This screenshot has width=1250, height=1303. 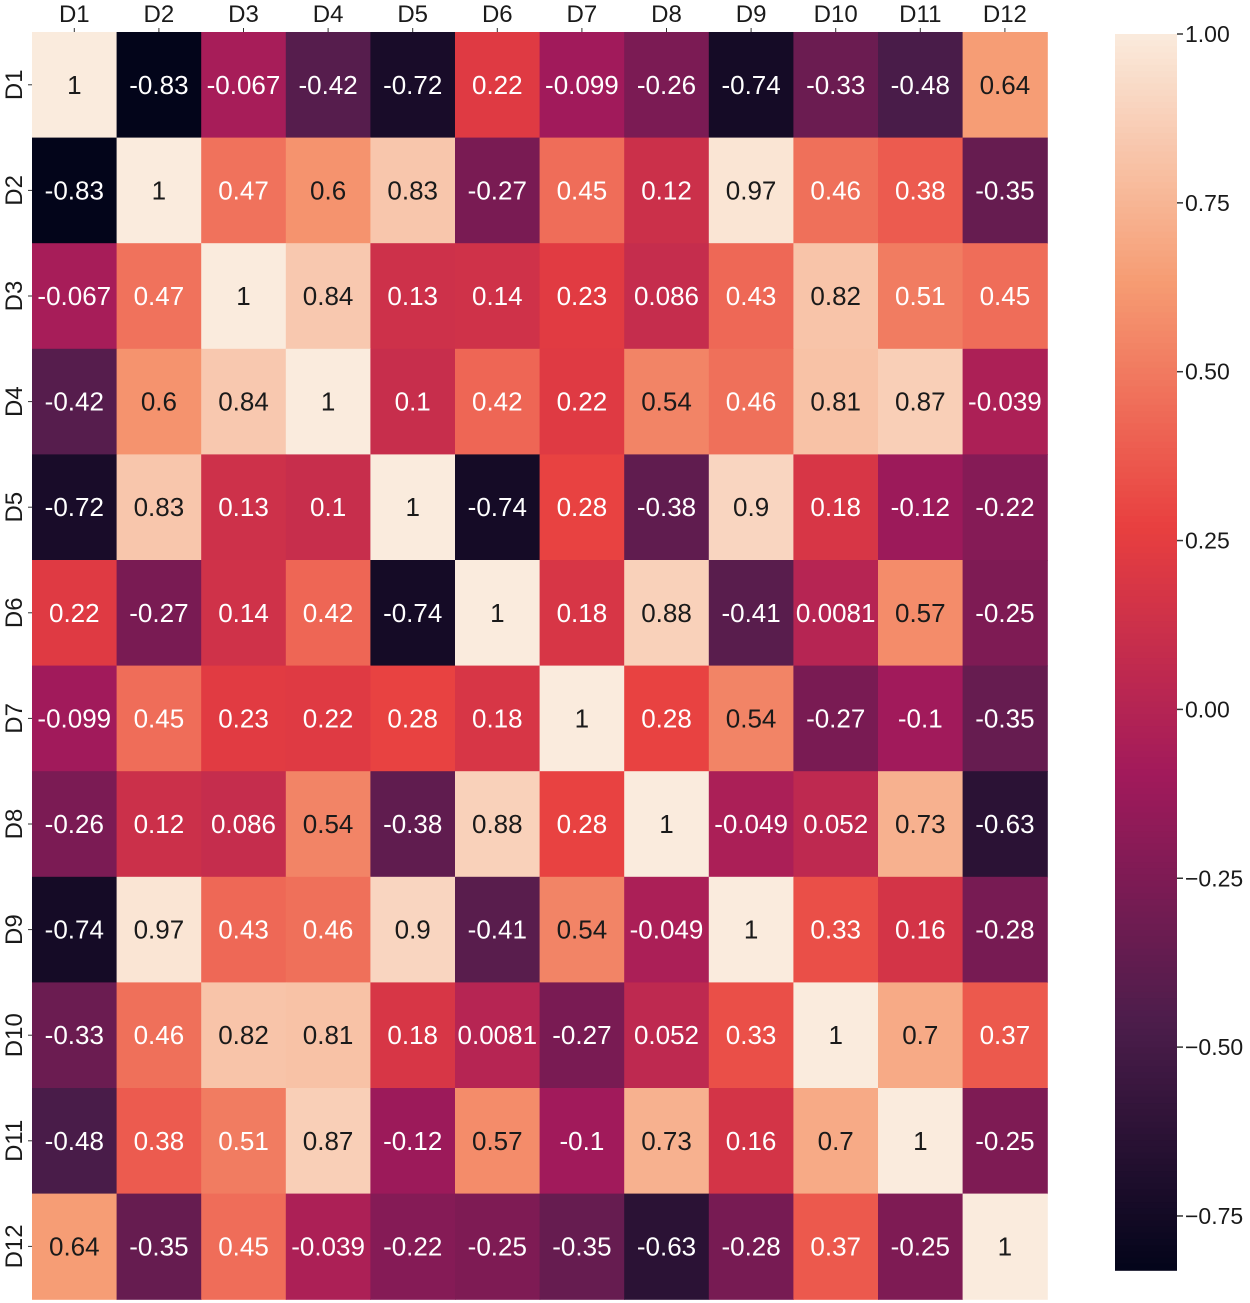 I want to click on cell-value-label: 0.16, so click(x=751, y=1141).